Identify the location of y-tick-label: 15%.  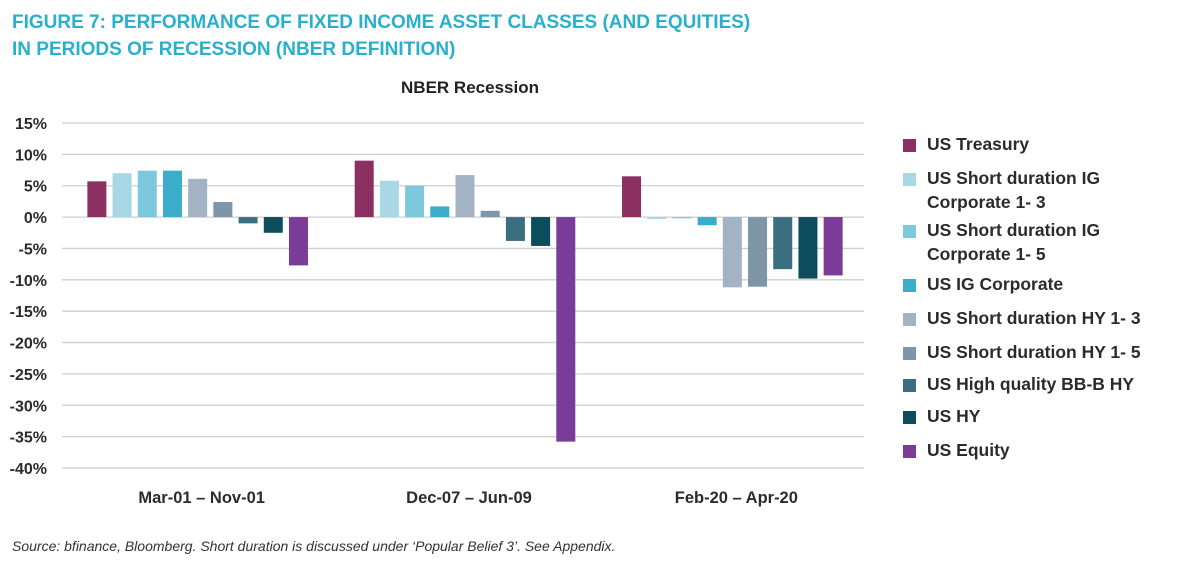
(31, 124).